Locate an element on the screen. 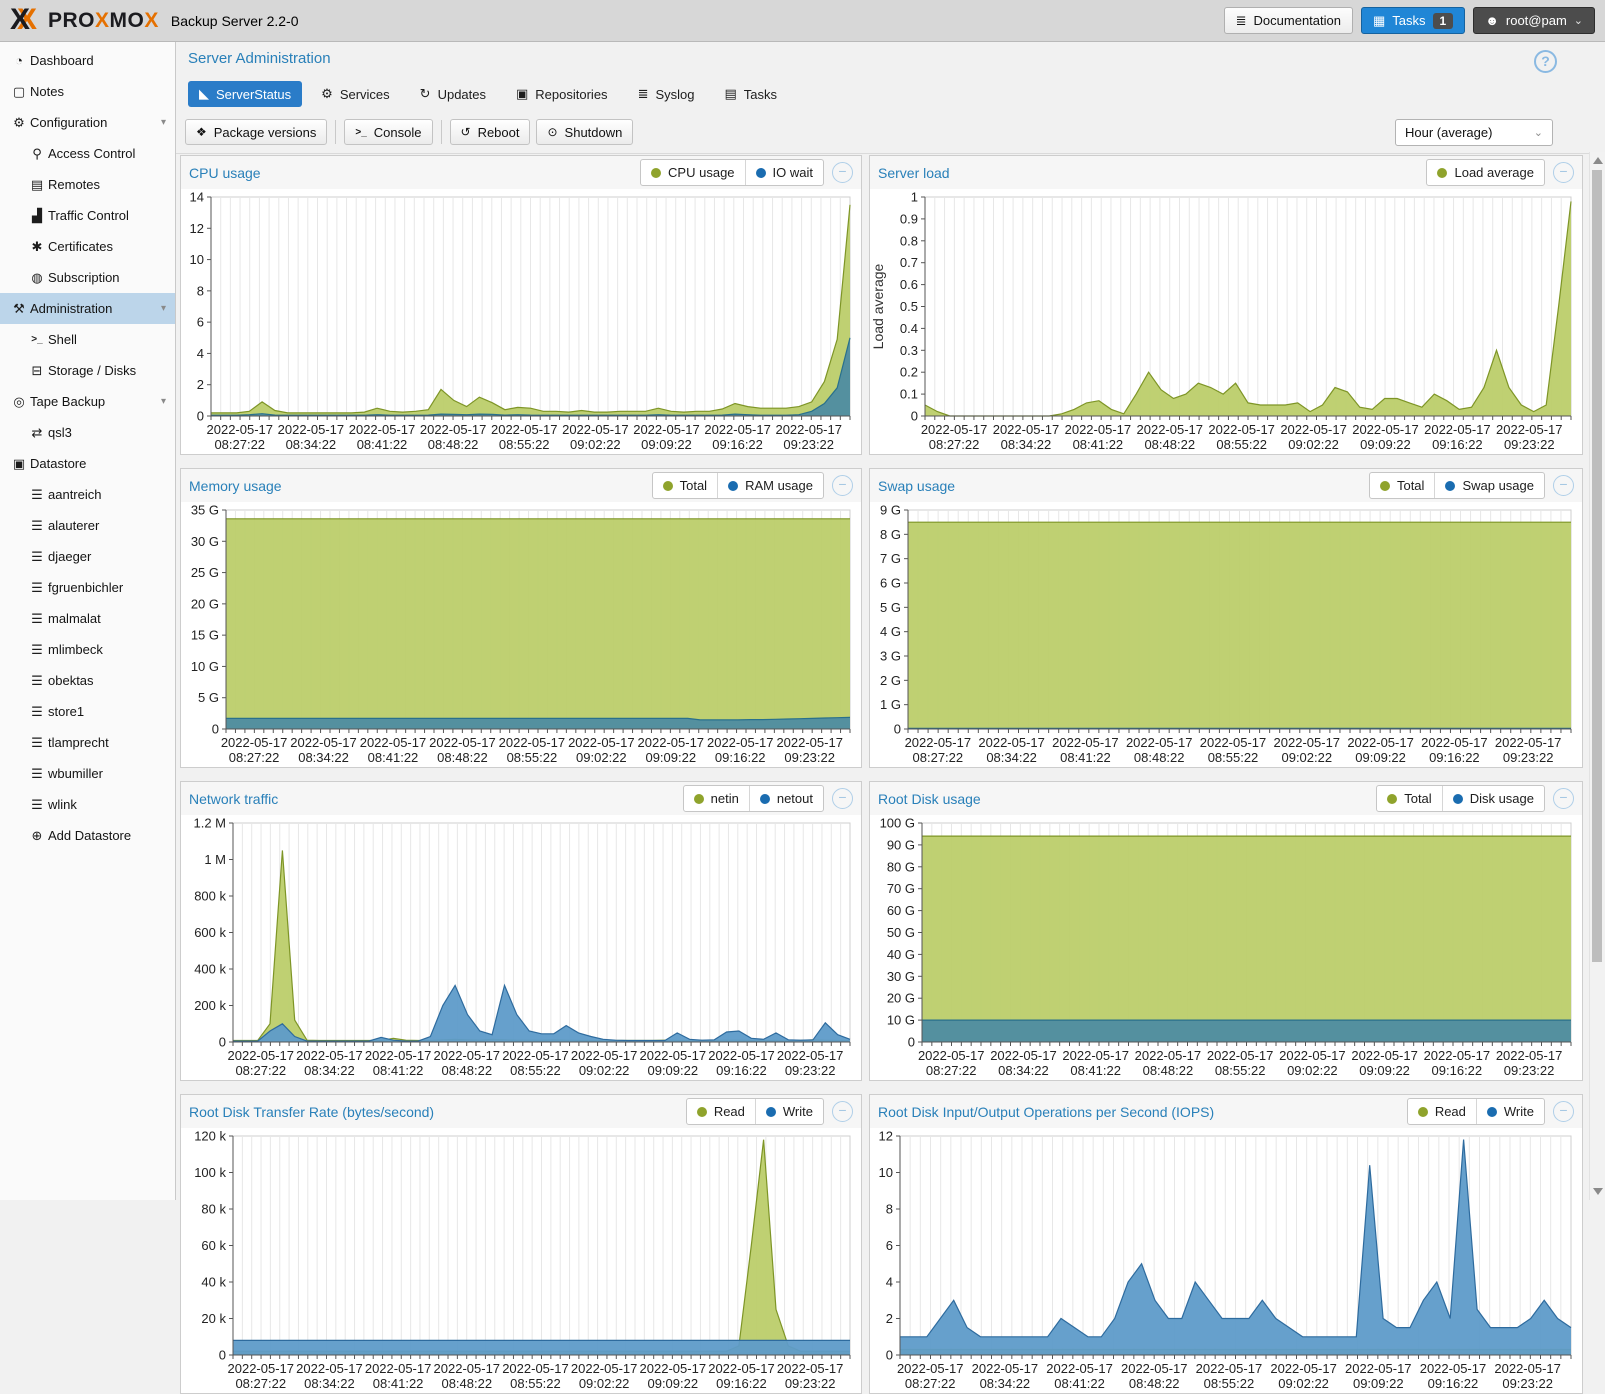 Image resolution: width=1605 pixels, height=1394 pixels. svg-text: 09:09:22 is located at coordinates (1385, 444).